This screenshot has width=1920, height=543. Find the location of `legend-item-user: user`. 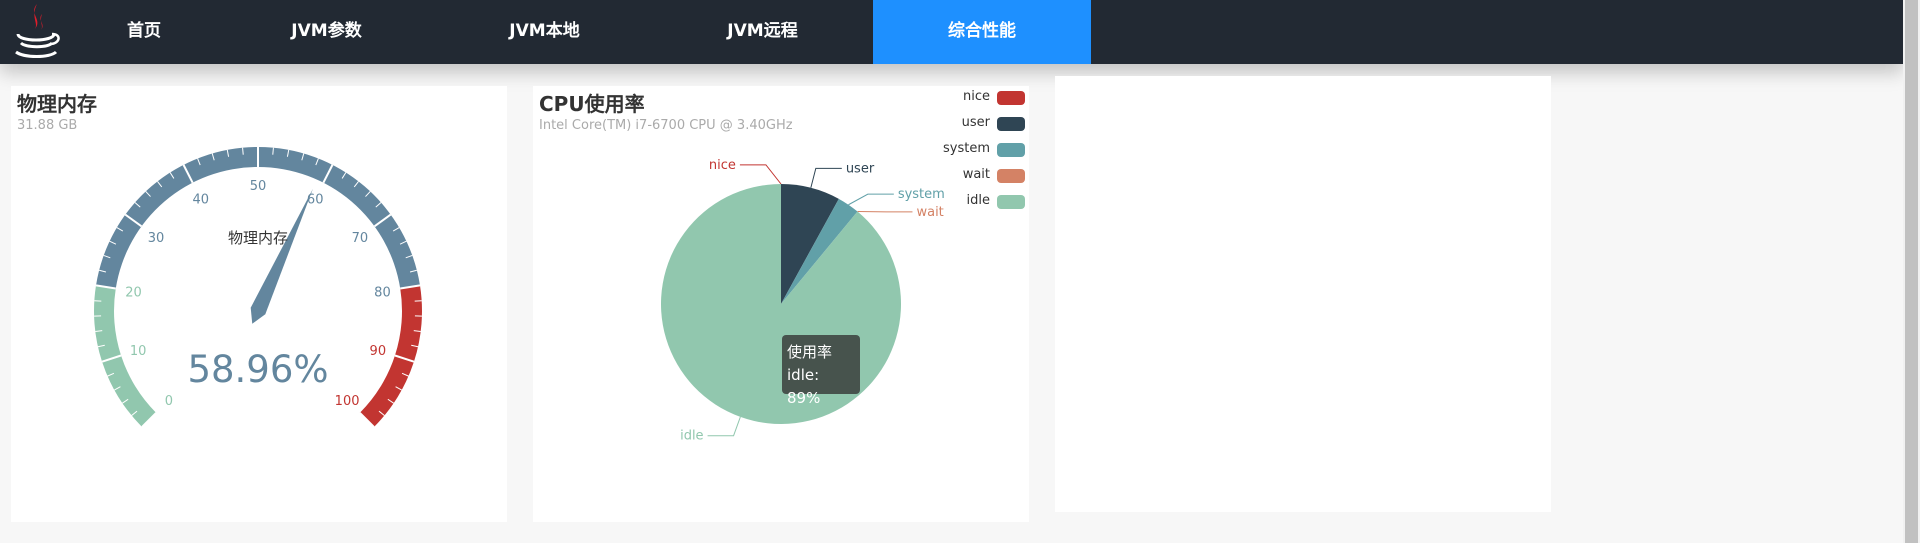

legend-item-user: user is located at coordinates (984, 127).